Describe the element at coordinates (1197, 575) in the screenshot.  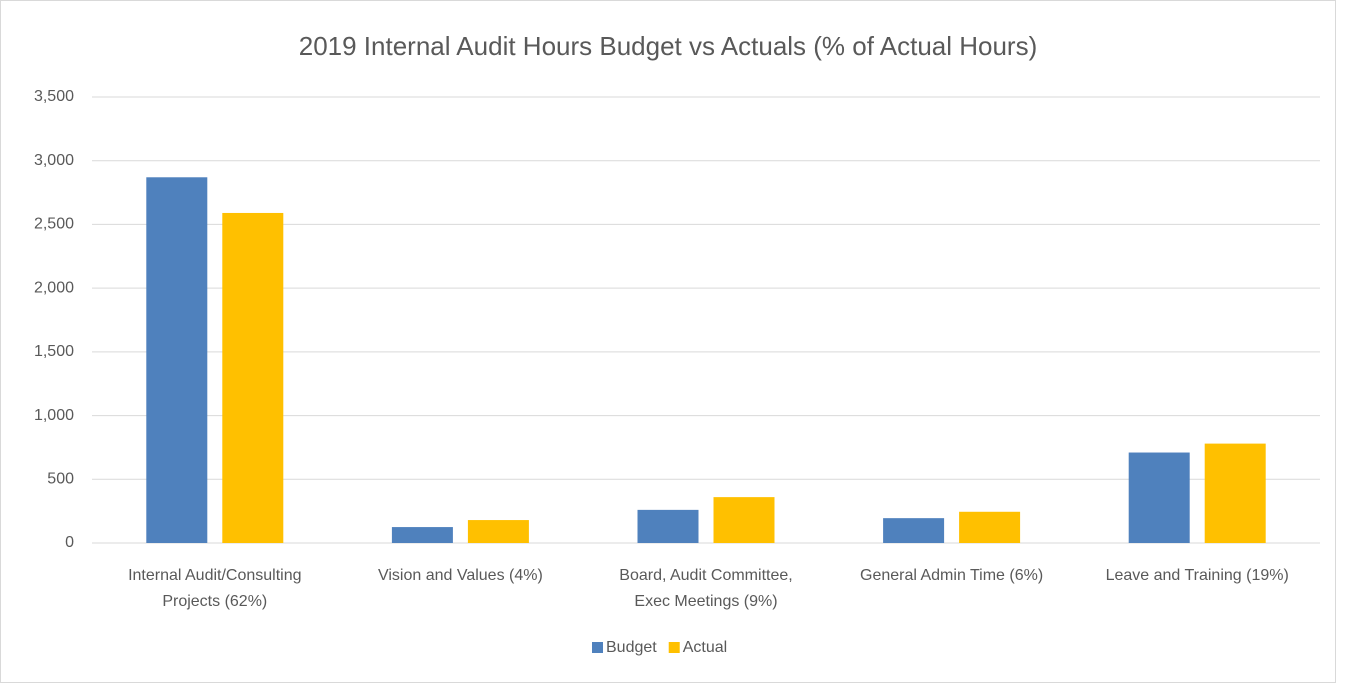
I see `x-tick-label: Leave and Training (19%)` at that location.